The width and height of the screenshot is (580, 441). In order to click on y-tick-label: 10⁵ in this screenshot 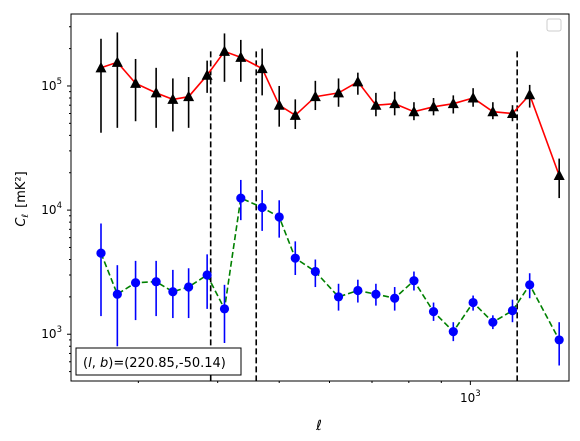, I will do `click(51, 85)`.